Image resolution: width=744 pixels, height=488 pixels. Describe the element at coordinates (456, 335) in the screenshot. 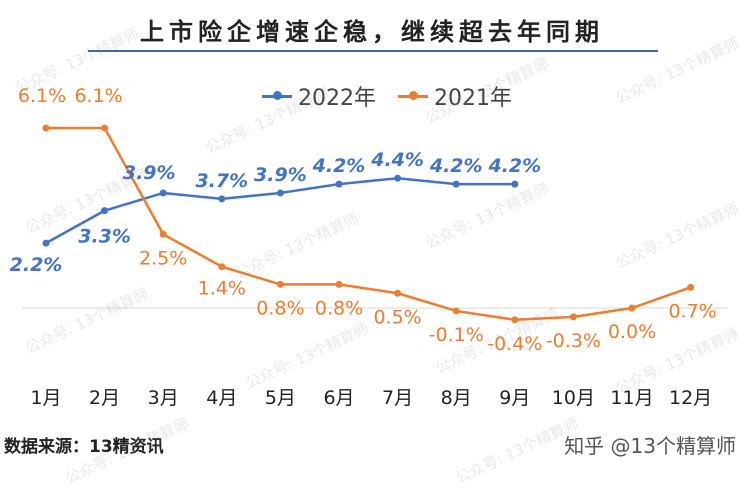

I see `data-label-2021: -0.1%` at that location.